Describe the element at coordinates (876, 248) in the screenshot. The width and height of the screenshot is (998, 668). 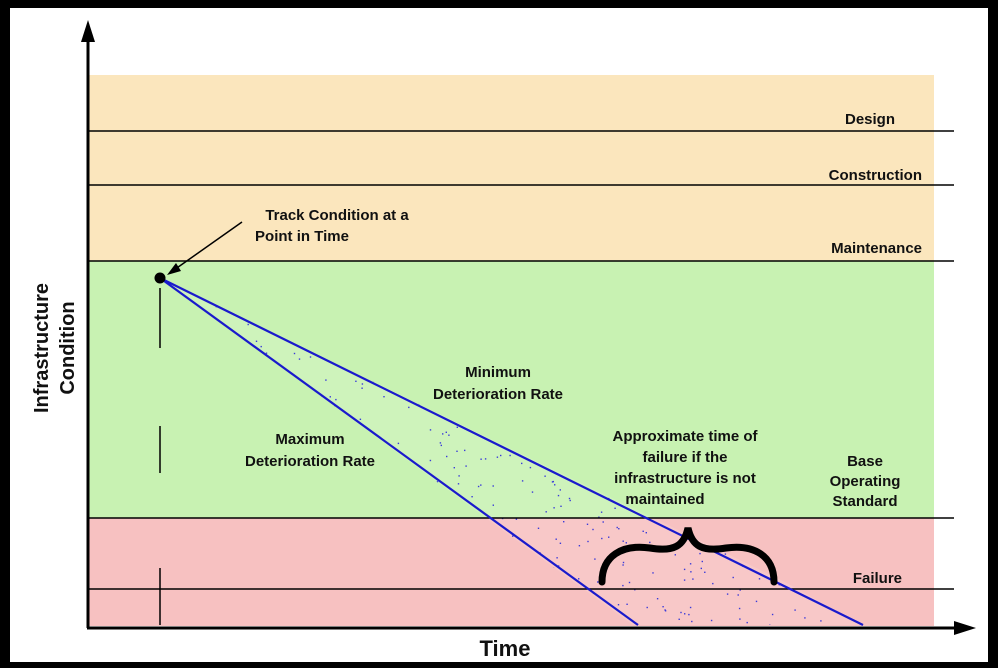
I see `maintenance-label: Maintenance` at that location.